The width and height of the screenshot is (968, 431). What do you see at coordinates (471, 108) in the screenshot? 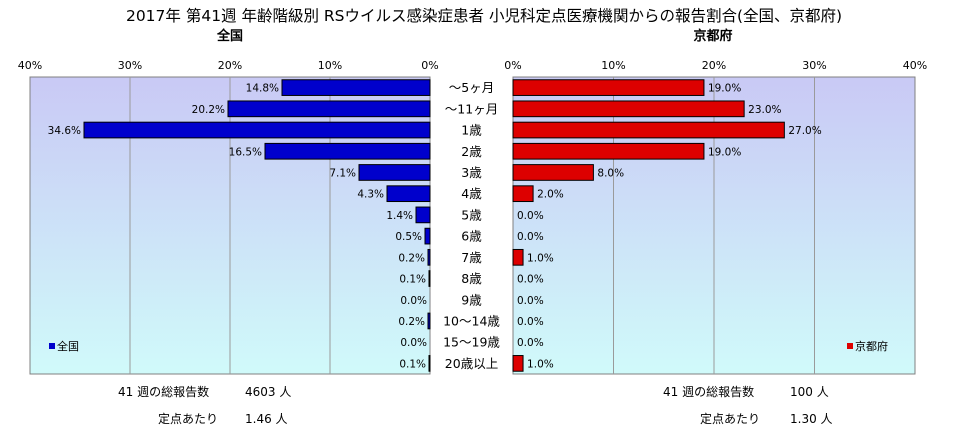
I see `age-category-label: ～11ヶ月` at bounding box center [471, 108].